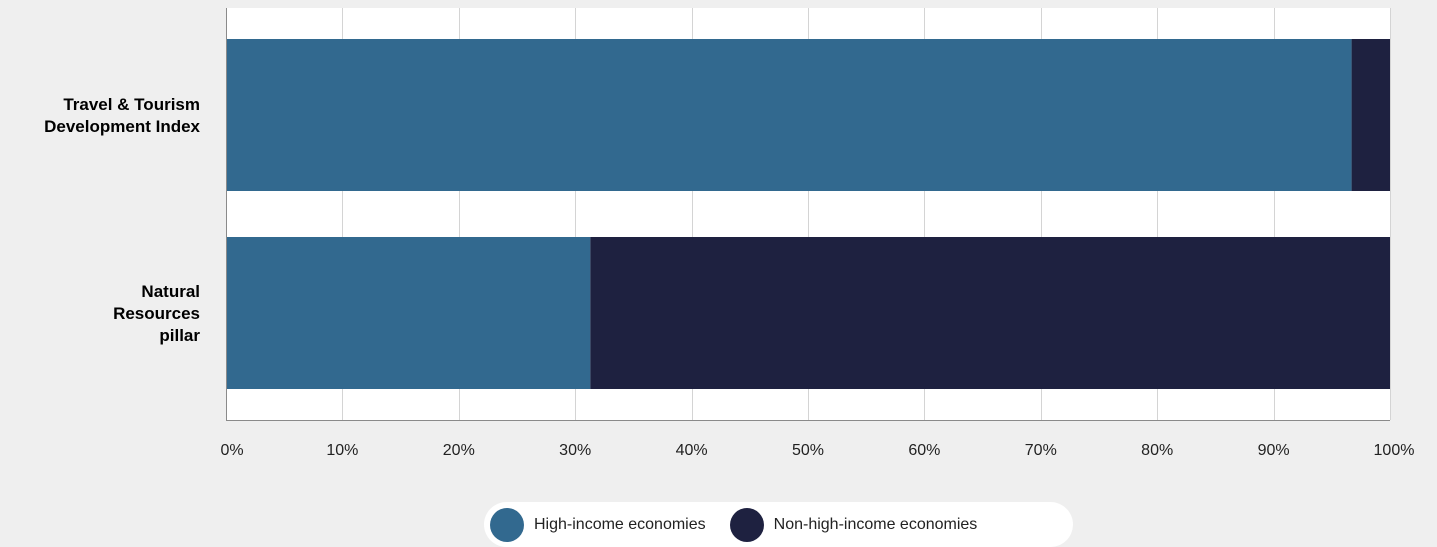  Describe the element at coordinates (1157, 450) in the screenshot. I see `x-tick-label: 80%` at that location.